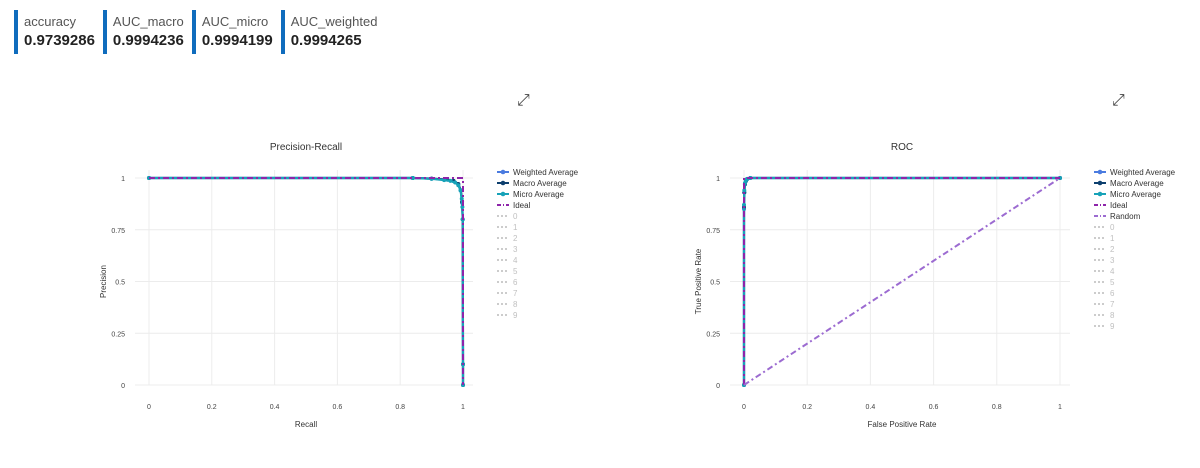 This screenshot has width=1200, height=468. What do you see at coordinates (235, 21) in the screenshot?
I see `metric-label: AUC_micro` at bounding box center [235, 21].